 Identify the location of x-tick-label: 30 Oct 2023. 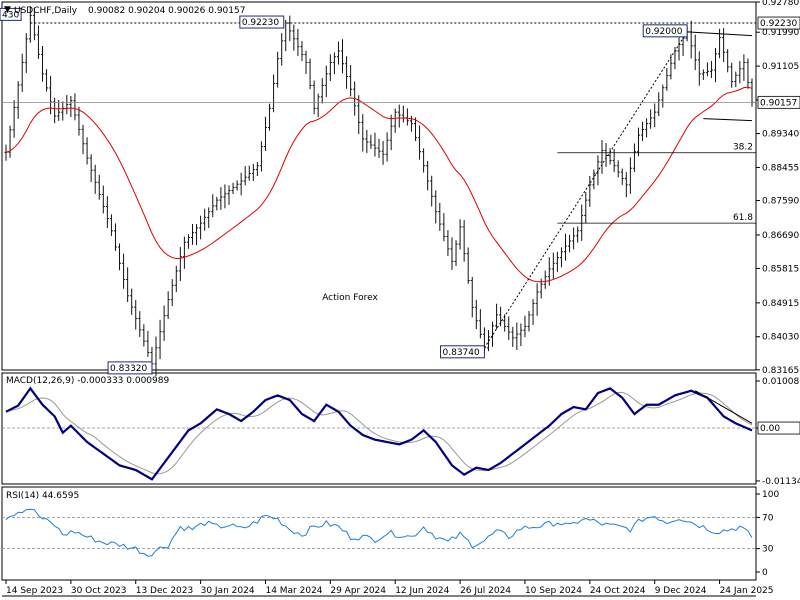
(99, 591).